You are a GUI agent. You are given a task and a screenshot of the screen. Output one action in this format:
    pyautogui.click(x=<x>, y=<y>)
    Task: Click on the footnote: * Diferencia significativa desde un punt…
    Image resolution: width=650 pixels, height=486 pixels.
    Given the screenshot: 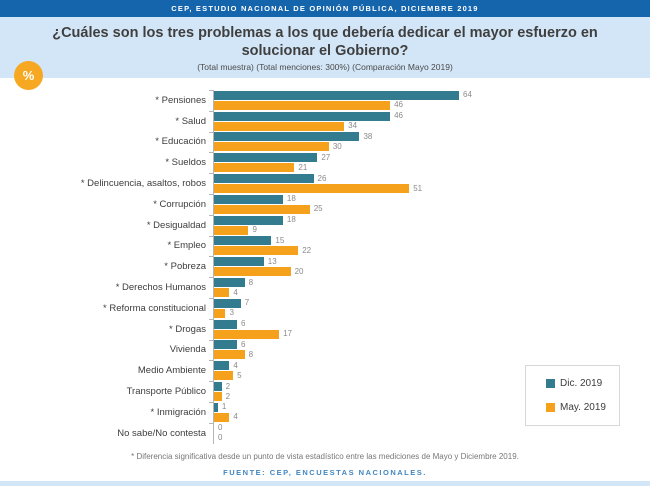 What is the action you would take?
    pyautogui.click(x=325, y=456)
    